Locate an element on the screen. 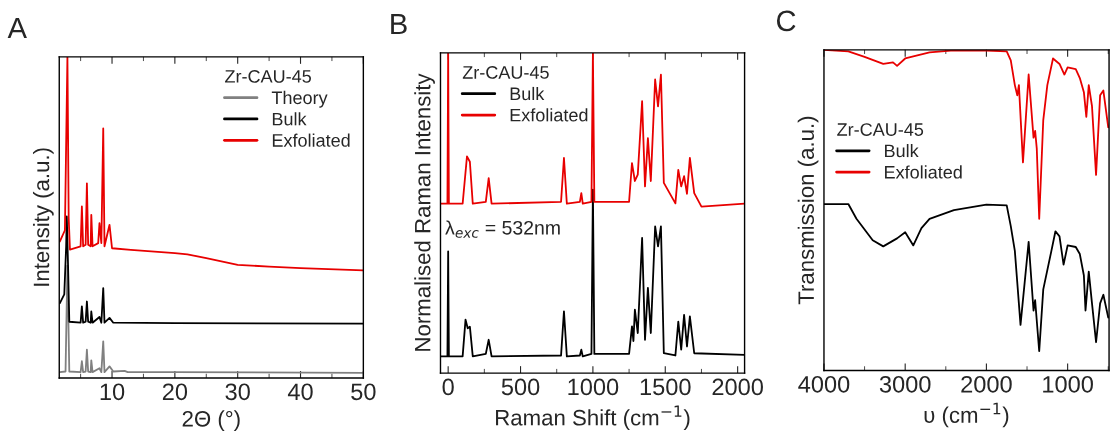  annotation: λ$_{exc}$ = 532nm is located at coordinates (502, 229).